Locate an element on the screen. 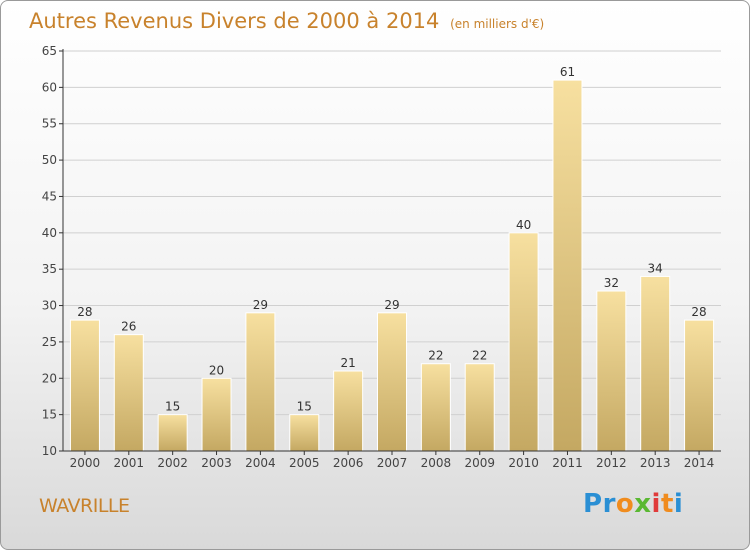  y-tick-label: 25 is located at coordinates (49, 342).